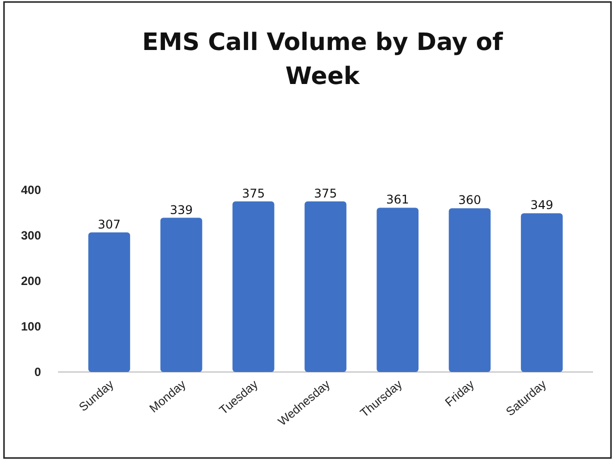 The image size is (615, 462). I want to click on data-label: 349, so click(542, 205).